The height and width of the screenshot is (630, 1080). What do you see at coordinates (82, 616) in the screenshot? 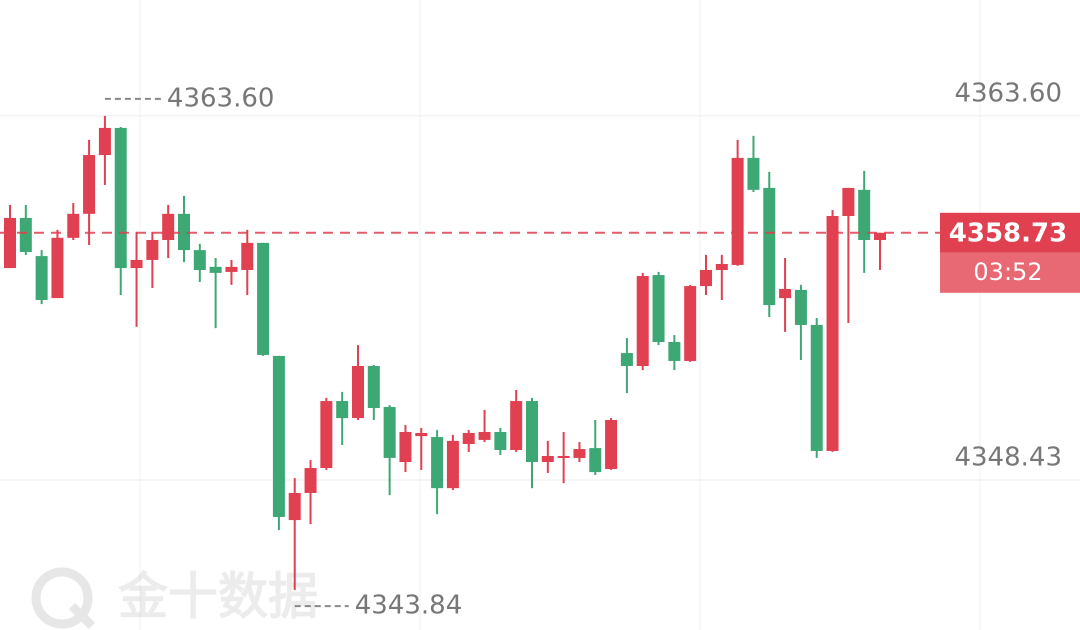
I see `logo-tail` at bounding box center [82, 616].